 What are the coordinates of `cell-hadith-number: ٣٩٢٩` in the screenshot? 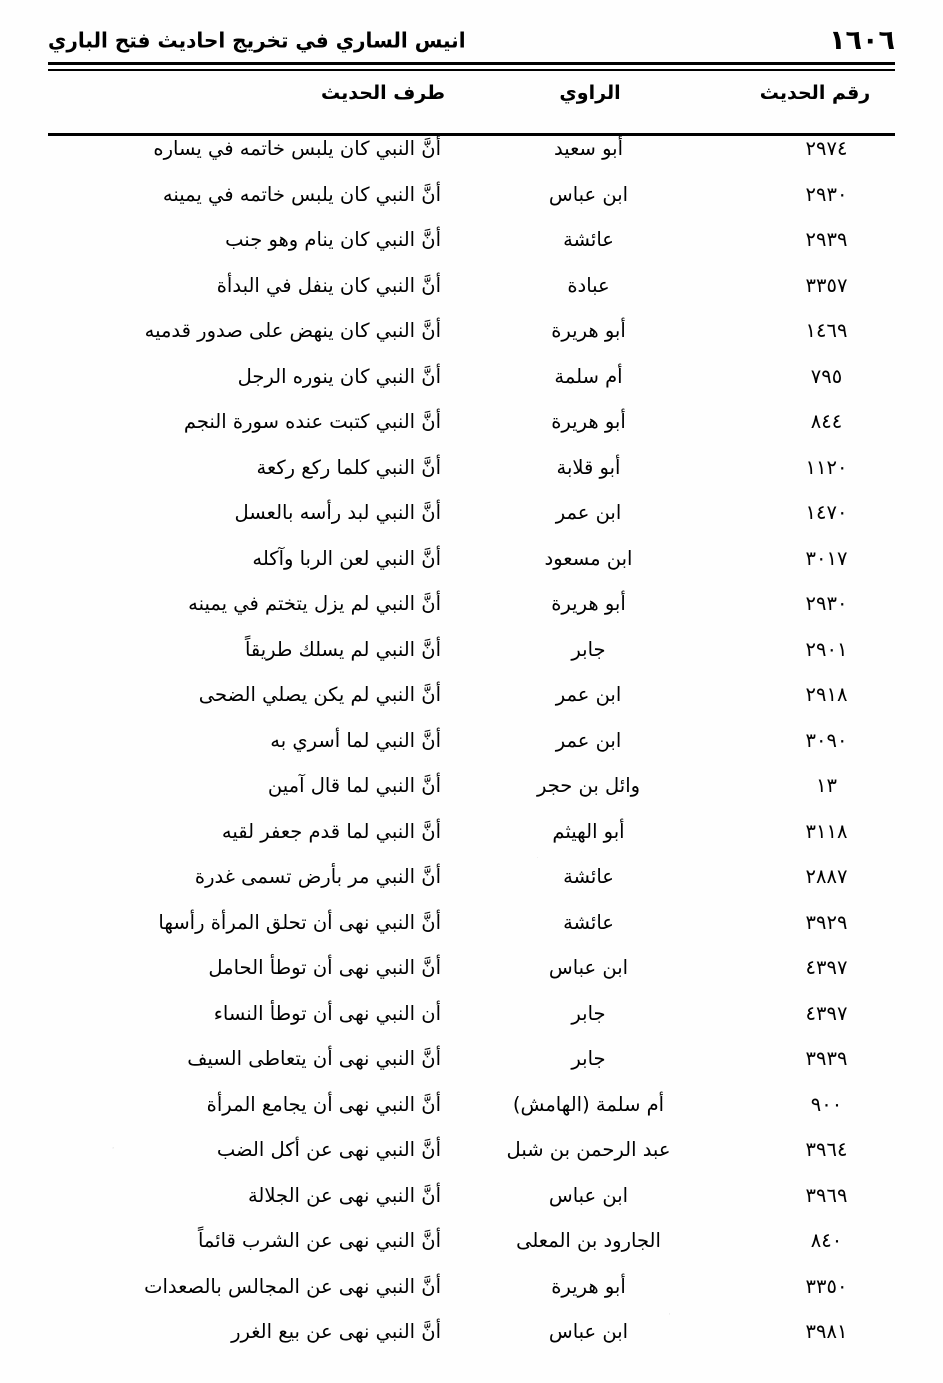 It's located at (826, 922).